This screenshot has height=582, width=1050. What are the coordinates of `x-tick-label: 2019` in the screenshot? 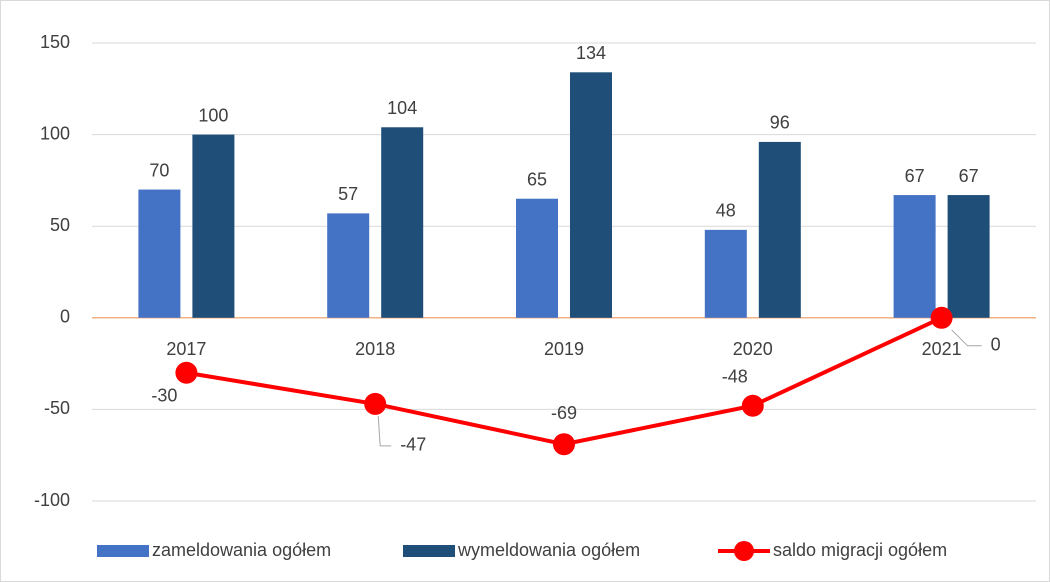 It's located at (564, 349).